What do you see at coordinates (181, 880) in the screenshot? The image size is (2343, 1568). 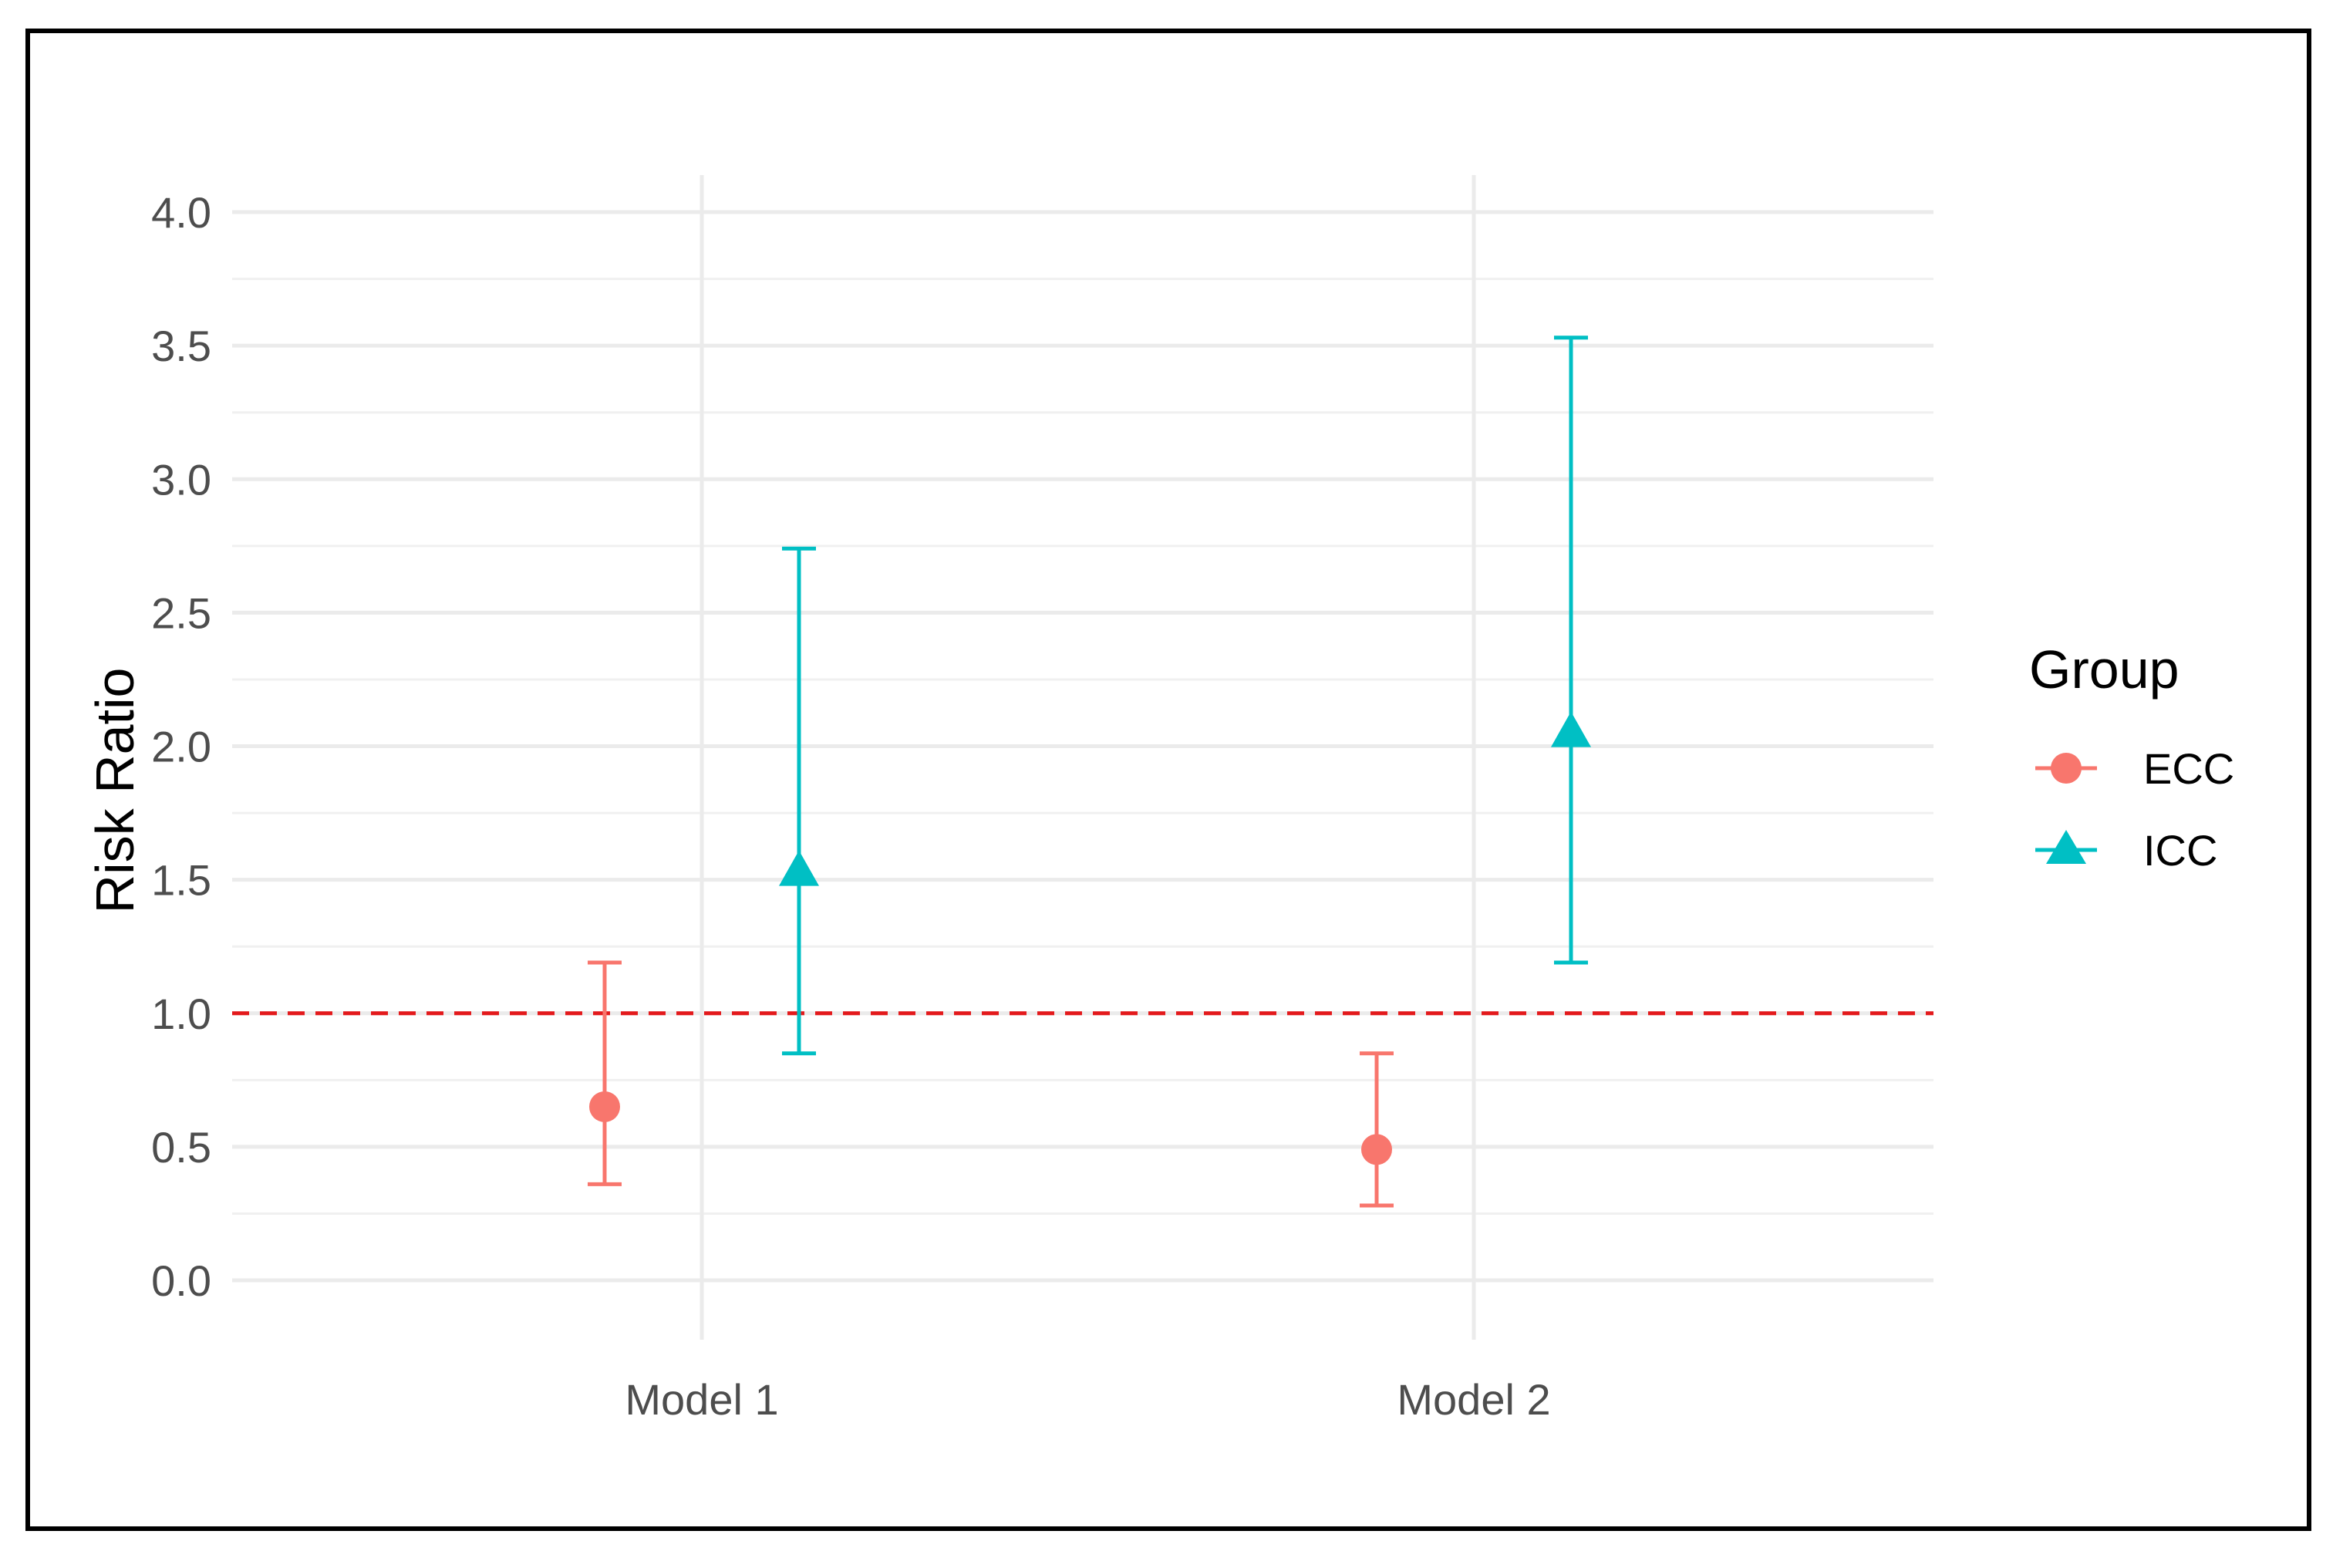 I see `y-tick-label: 1.5` at bounding box center [181, 880].